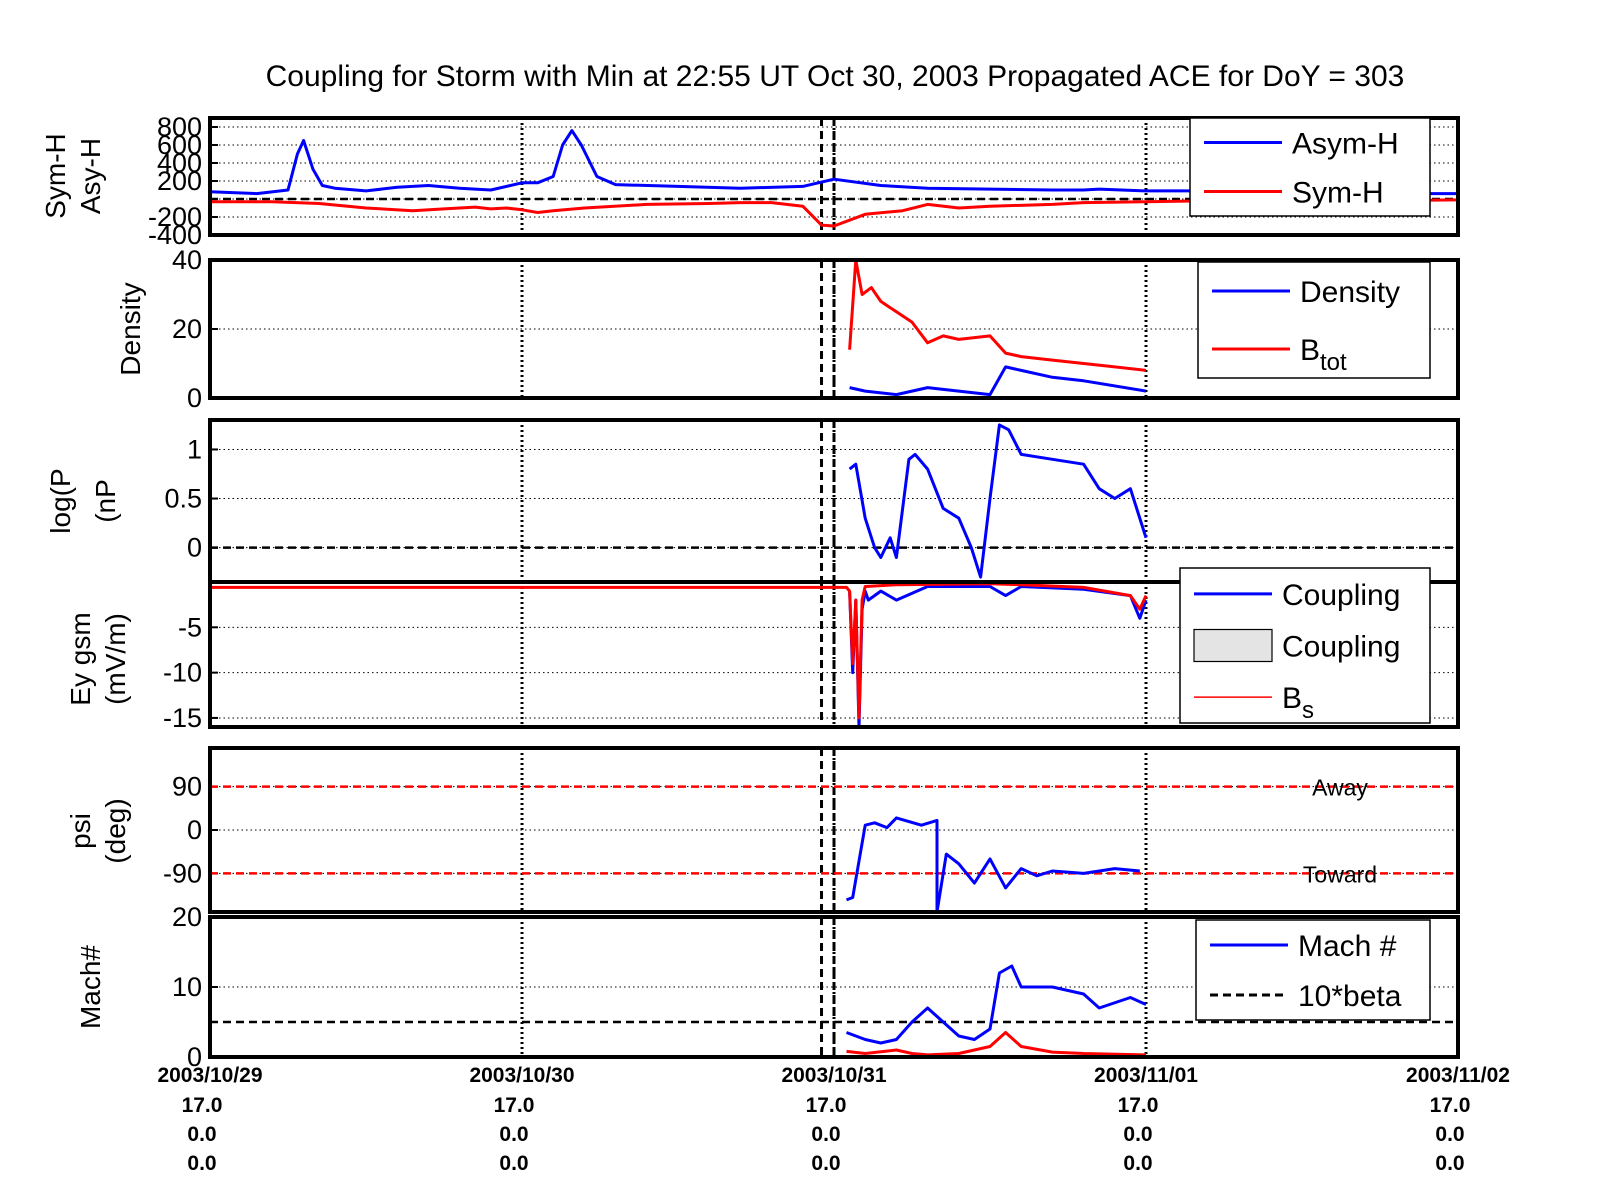  I want to click on reference-label-toward: Toward, so click(1340, 874).